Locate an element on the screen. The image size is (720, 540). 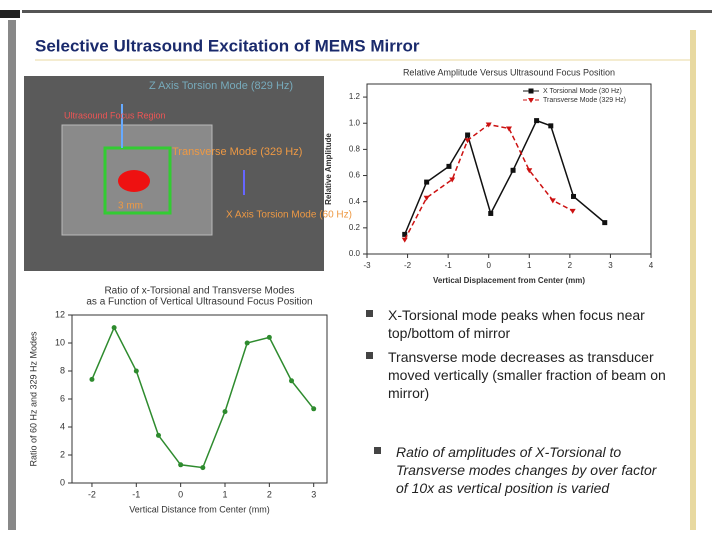
photo-label: X Axis Torsion Mode (60 Hz) is located at coordinates (289, 215).